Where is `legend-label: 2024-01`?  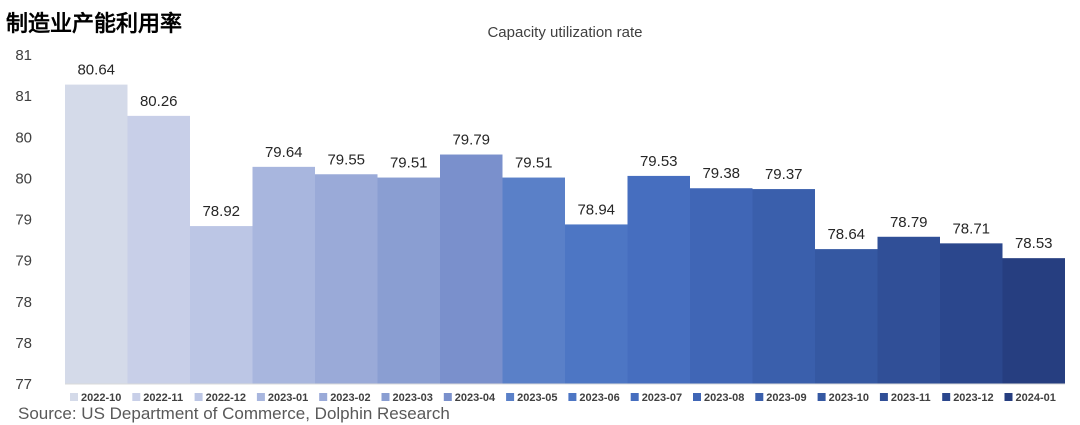 legend-label: 2024-01 is located at coordinates (1036, 398).